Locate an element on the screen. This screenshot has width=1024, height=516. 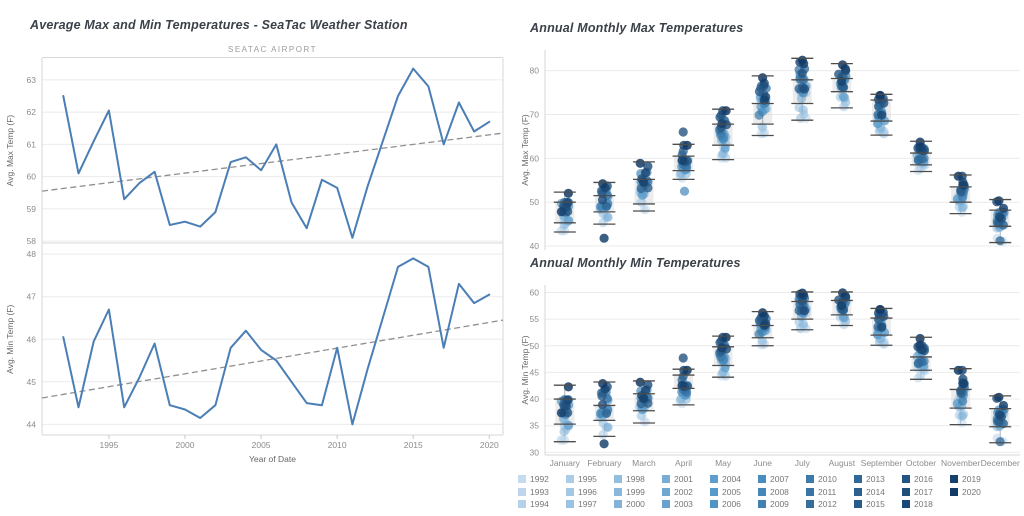
legend-item-1995: 1995 is located at coordinates (581, 479).